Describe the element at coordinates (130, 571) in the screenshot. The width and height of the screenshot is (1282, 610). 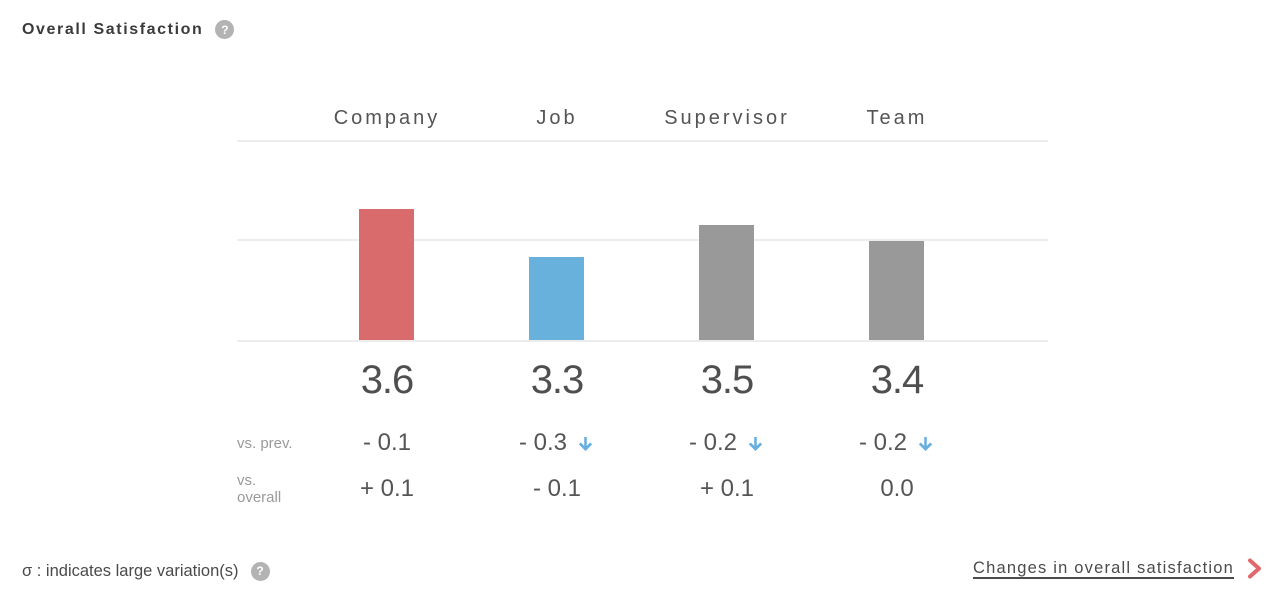
I see `sigma-note-text: σ : indicates large variation(s)` at that location.